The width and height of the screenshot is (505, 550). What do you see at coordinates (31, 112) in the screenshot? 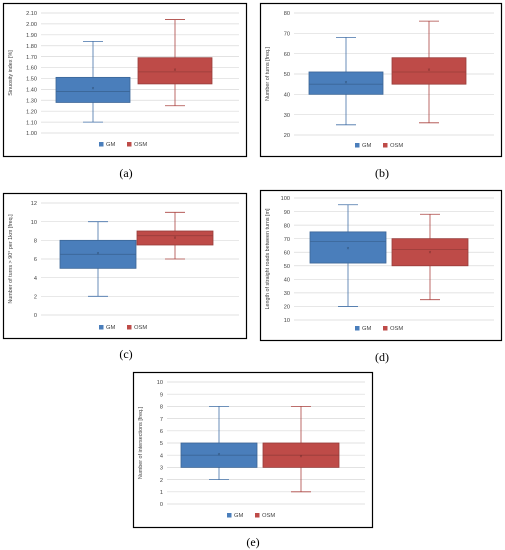
I see `y-tick-label: 1.20` at bounding box center [31, 112].